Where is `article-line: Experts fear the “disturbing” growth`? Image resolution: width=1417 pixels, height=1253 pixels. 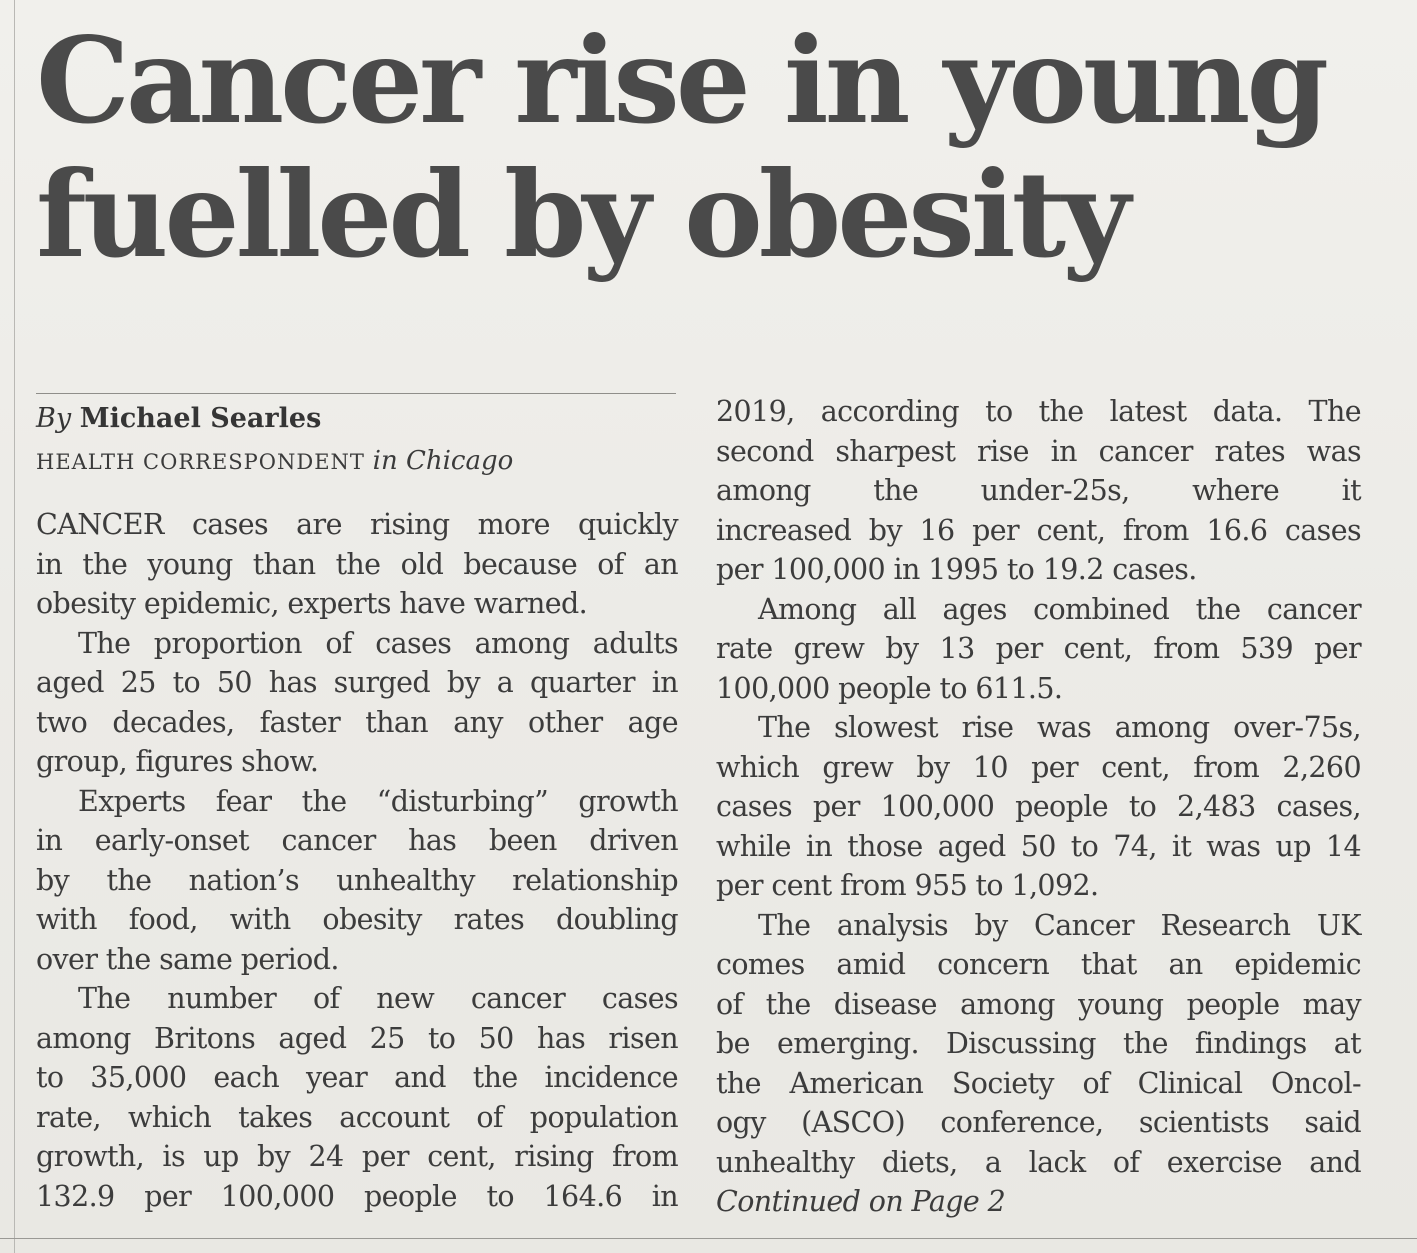 article-line: Experts fear the “disturbing” growth is located at coordinates (378, 801).